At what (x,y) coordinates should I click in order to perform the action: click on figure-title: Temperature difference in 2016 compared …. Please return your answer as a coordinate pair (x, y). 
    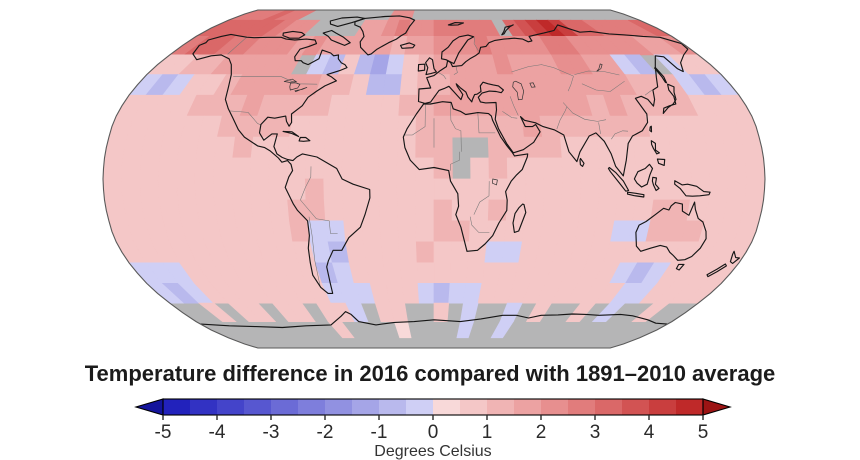
    Looking at the image, I should click on (430, 373).